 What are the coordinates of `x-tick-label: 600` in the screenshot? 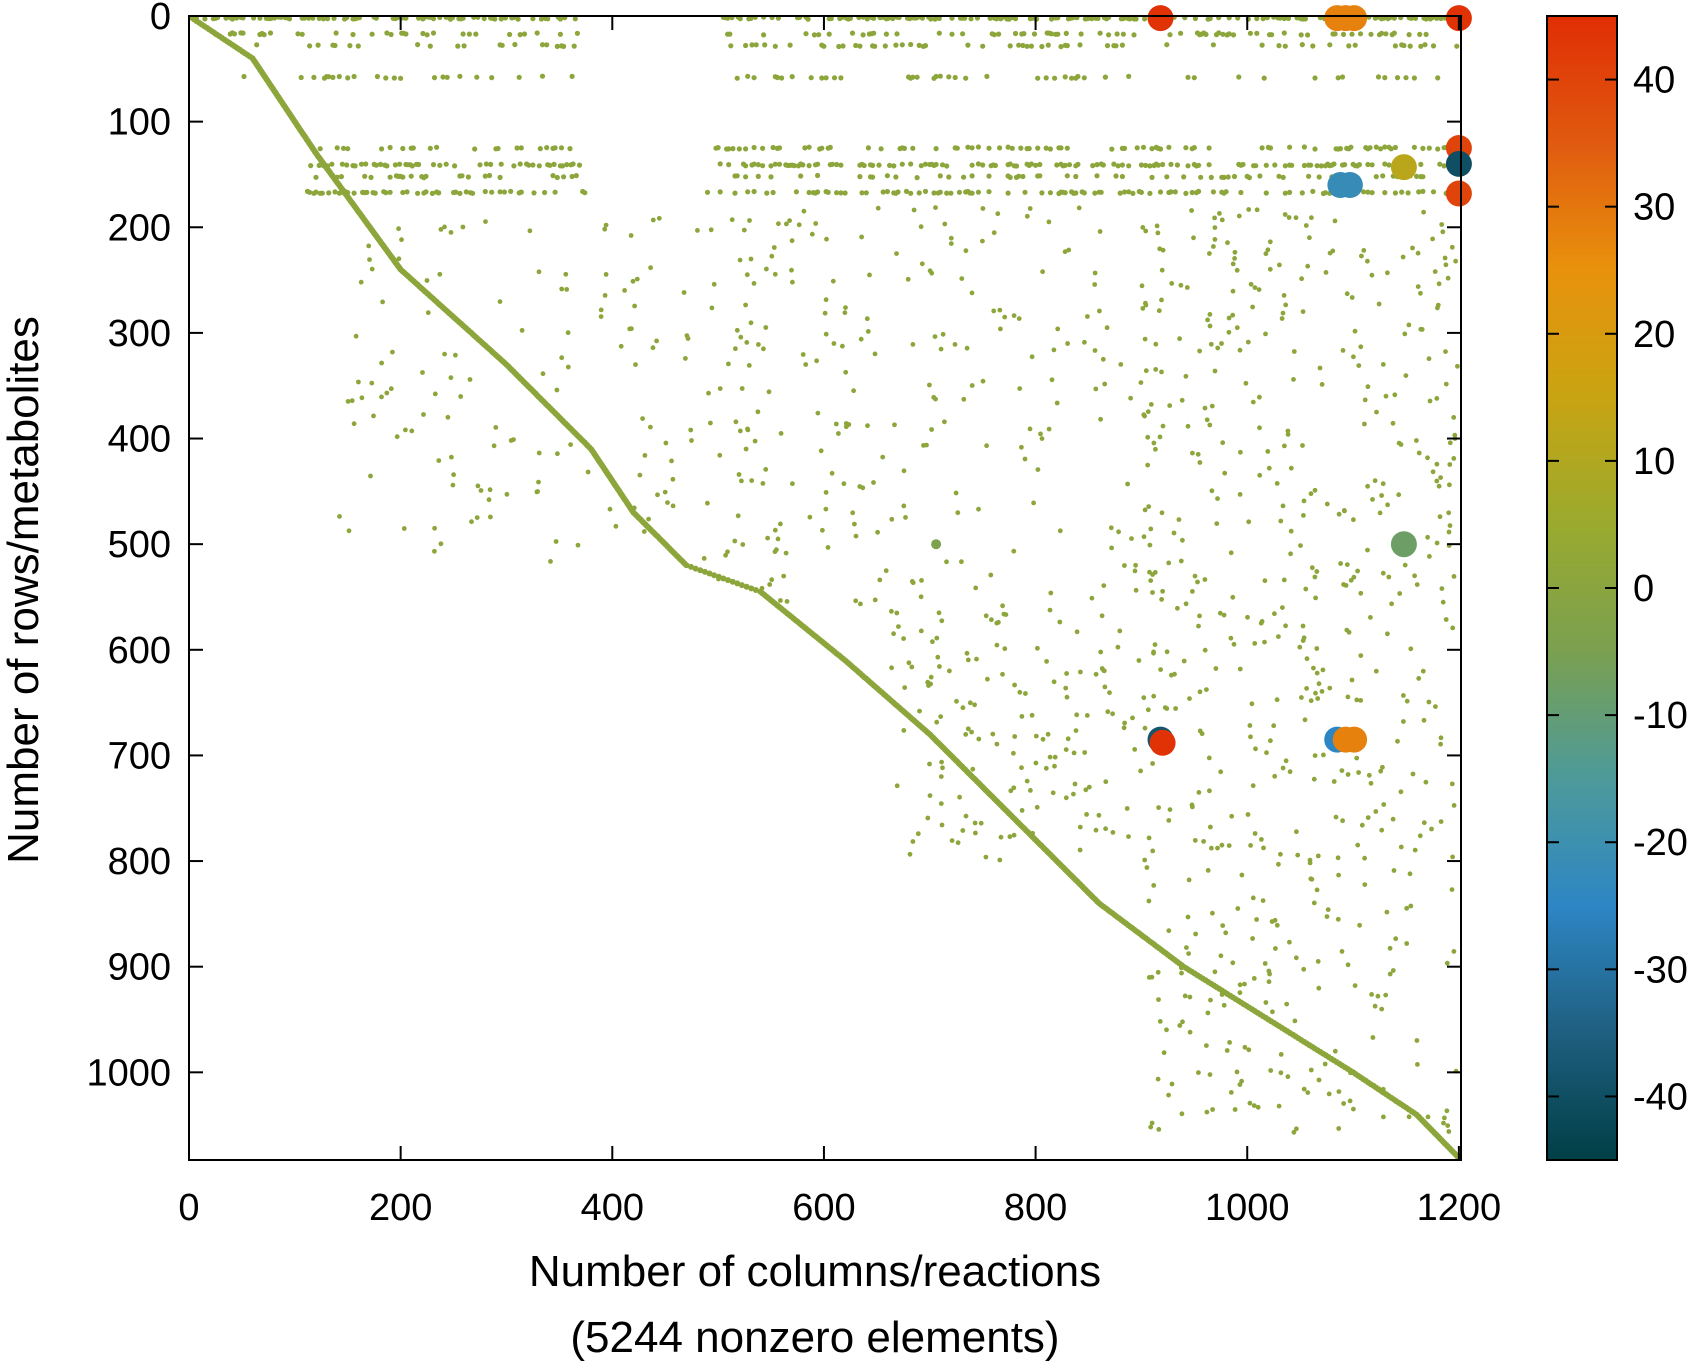 It's located at (823, 1208).